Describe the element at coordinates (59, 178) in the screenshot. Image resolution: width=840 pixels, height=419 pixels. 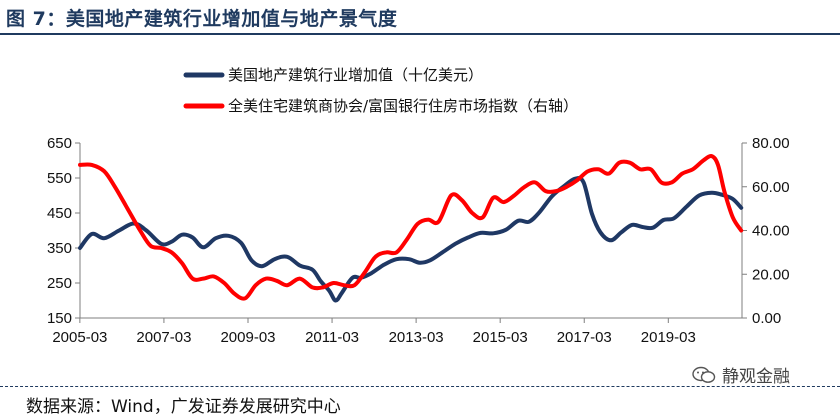
I see `left-y-tick-label: 550` at that location.